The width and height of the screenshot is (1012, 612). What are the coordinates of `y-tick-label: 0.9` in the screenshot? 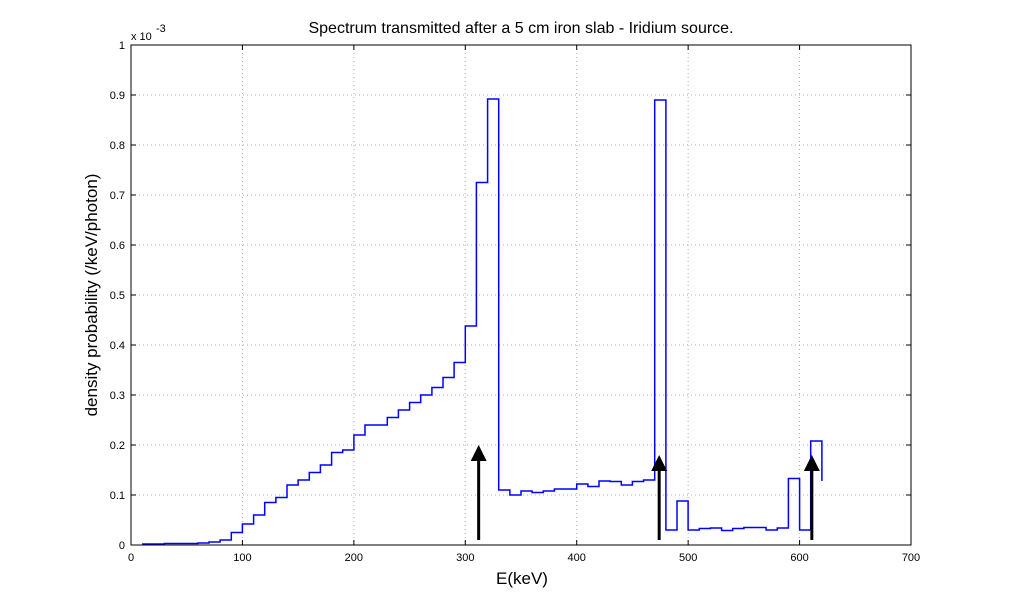 It's located at (117, 96).